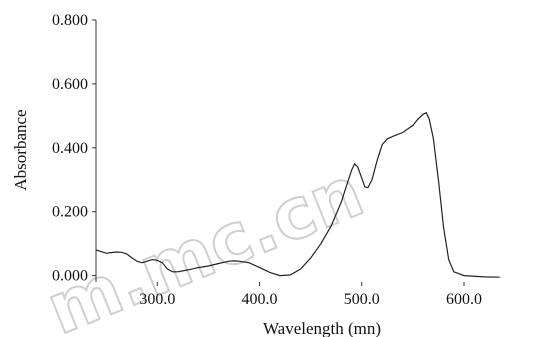 This screenshot has height=337, width=560. Describe the element at coordinates (157, 299) in the screenshot. I see `x-tick-label: 300.0` at that location.